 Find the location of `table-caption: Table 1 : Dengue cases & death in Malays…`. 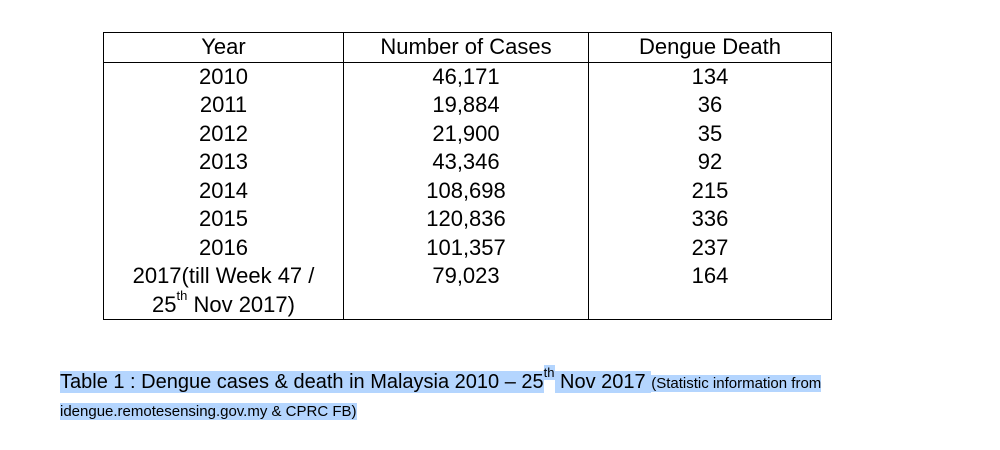

table-caption: Table 1 : Dengue cases & death in Malays… is located at coordinates (490, 395).